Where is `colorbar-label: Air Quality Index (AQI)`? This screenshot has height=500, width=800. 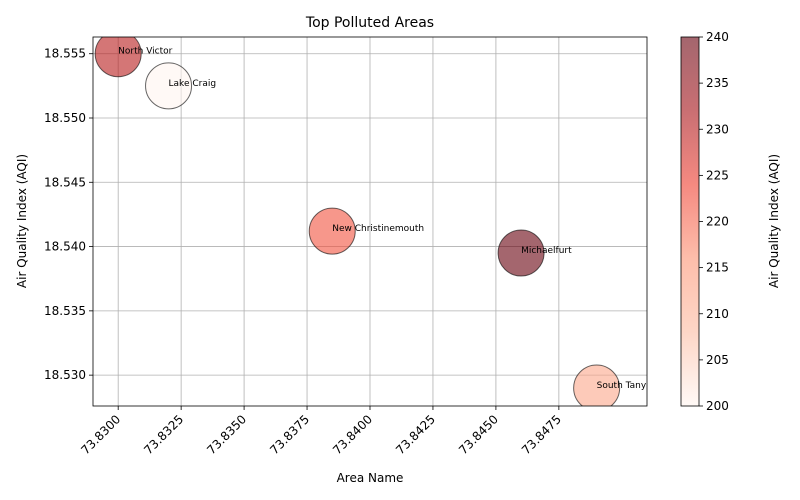 colorbar-label: Air Quality Index (AQI) is located at coordinates (774, 221).